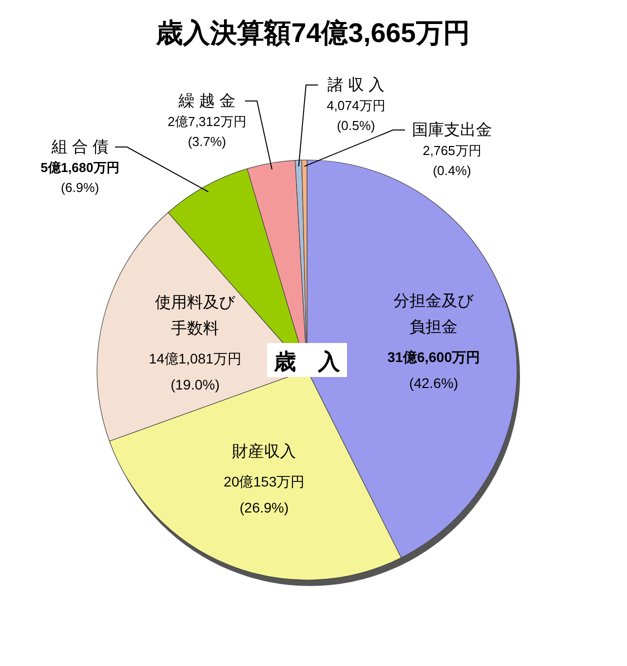 Image resolution: width=627 pixels, height=666 pixels. What do you see at coordinates (433, 370) in the screenshot?
I see `data-label: 31億6,600万円 (42.6%)` at bounding box center [433, 370].